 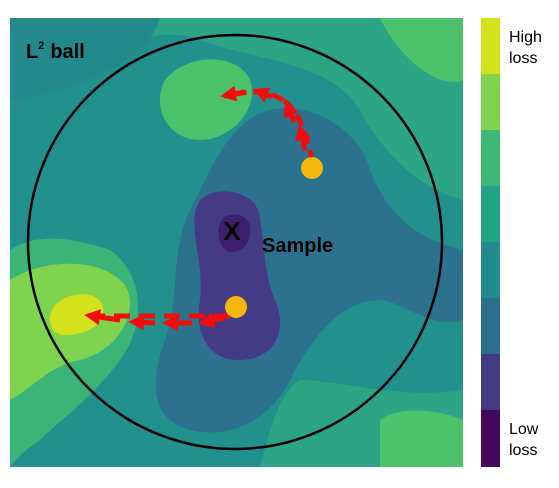 I want to click on colorbar-top-label: High loss, so click(x=525, y=48).